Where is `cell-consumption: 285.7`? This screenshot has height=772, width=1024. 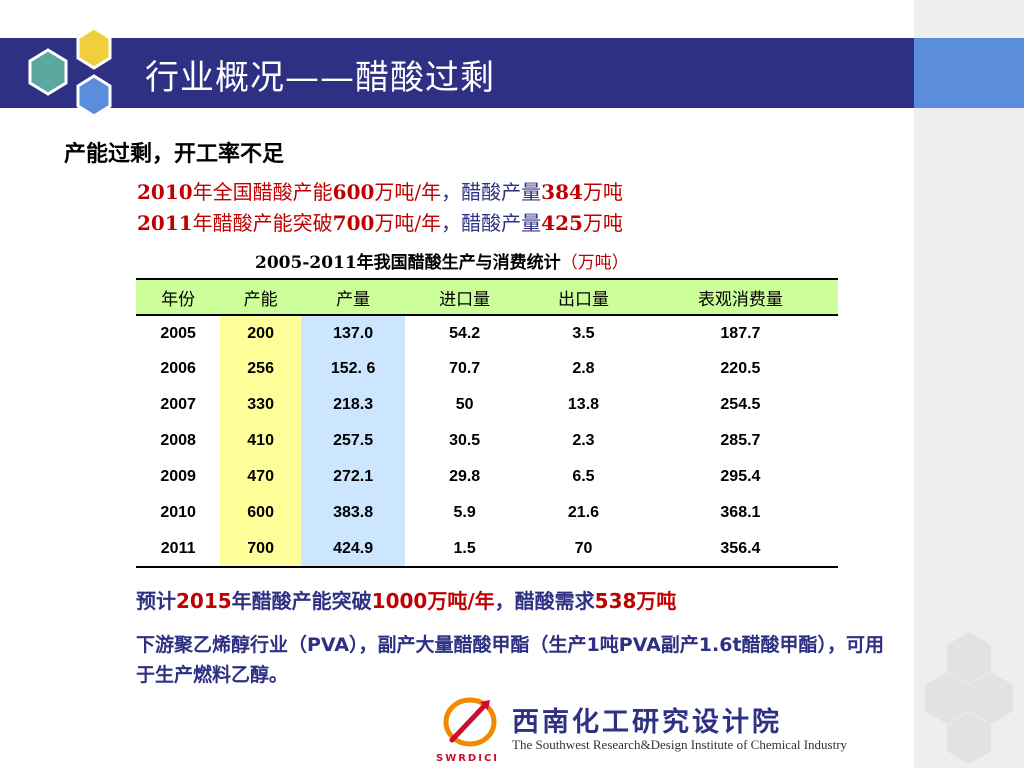
cell-consumption: 285.7 is located at coordinates (740, 440).